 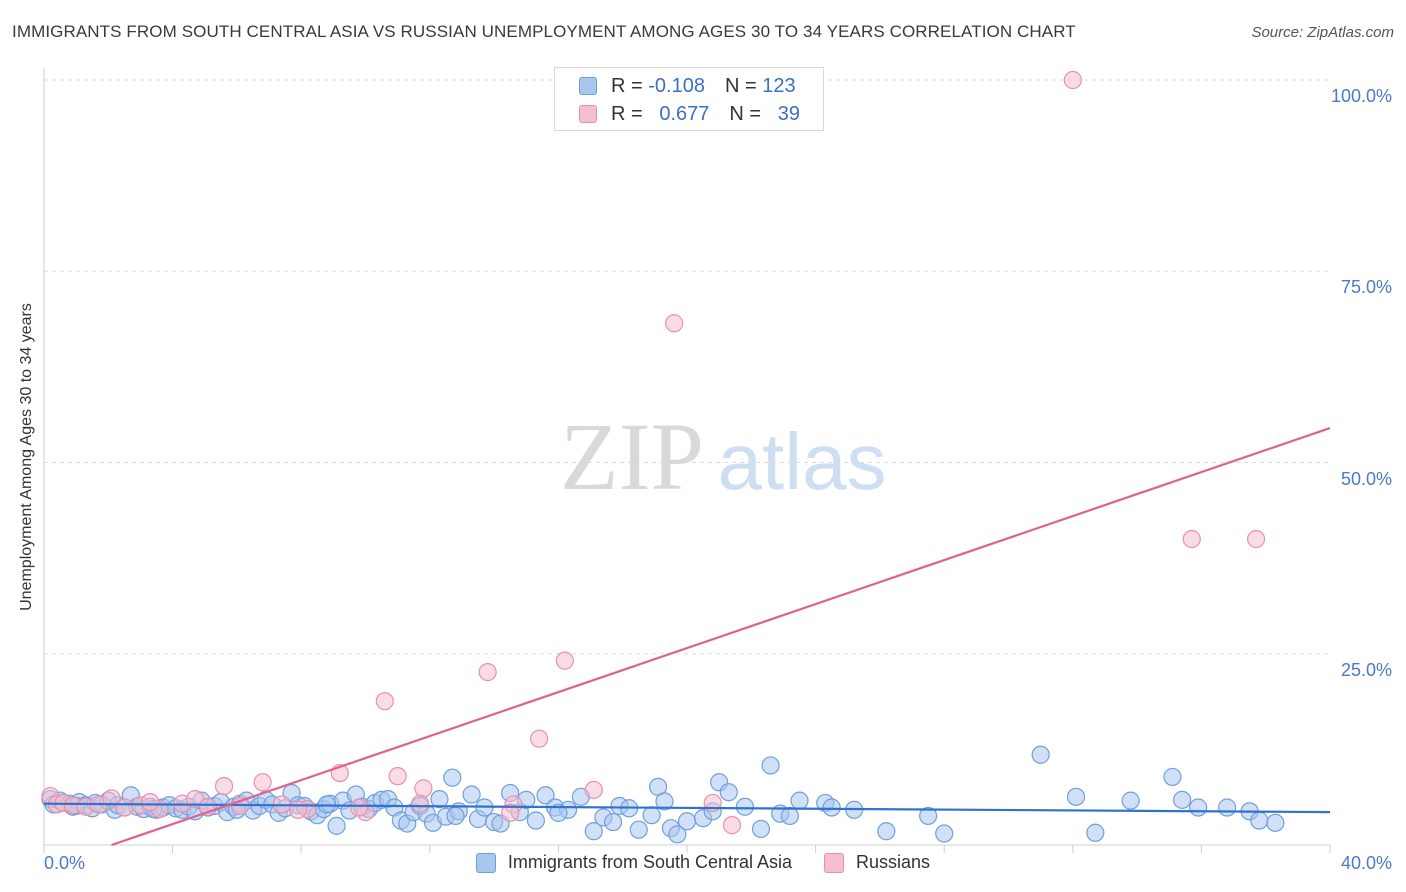 I want to click on legend-swatch-pink, so click(x=588, y=114).